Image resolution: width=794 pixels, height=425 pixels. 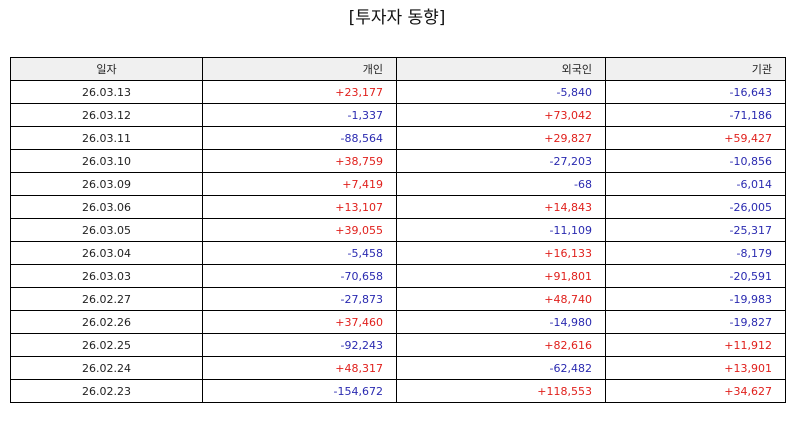 What do you see at coordinates (299, 345) in the screenshot?
I see `individual-cell: -92,243` at bounding box center [299, 345].